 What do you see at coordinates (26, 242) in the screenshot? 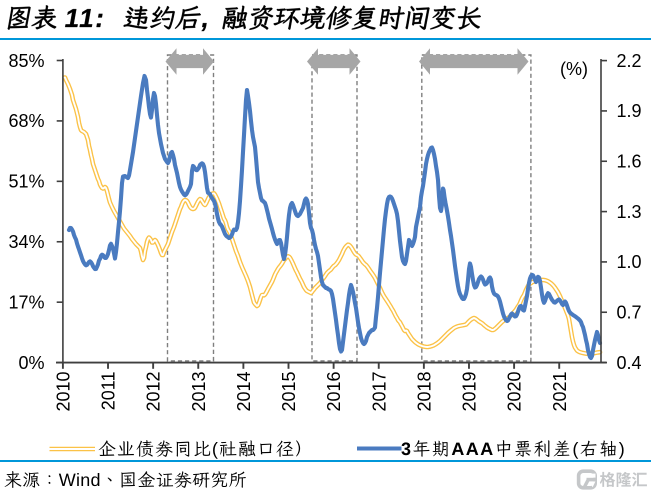
I see `svg-text: 34%` at bounding box center [26, 242].